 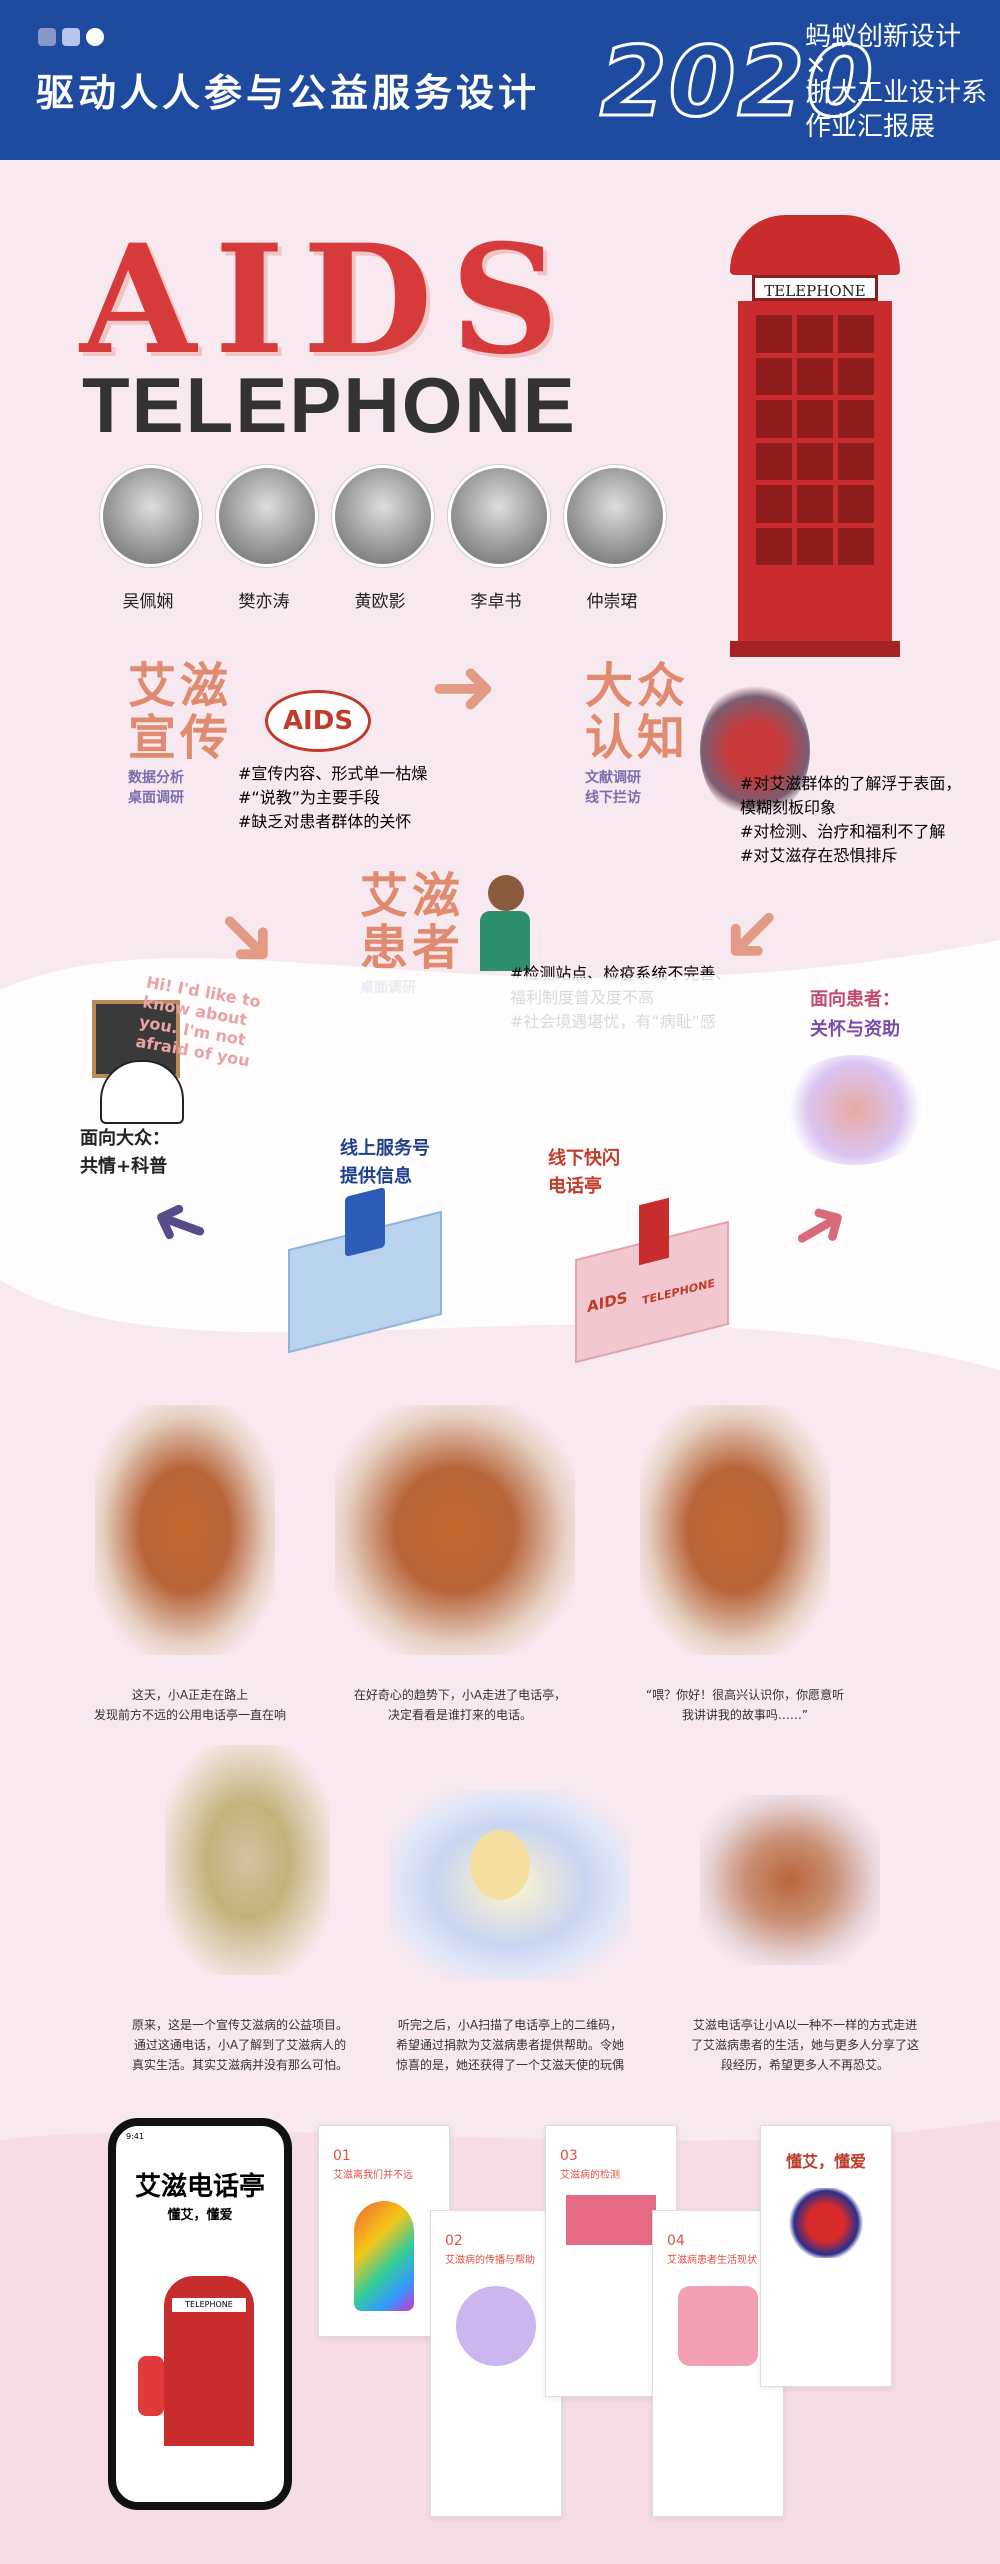 I want to click on app-booth-sign: TELEPHONE, so click(x=209, y=2305).